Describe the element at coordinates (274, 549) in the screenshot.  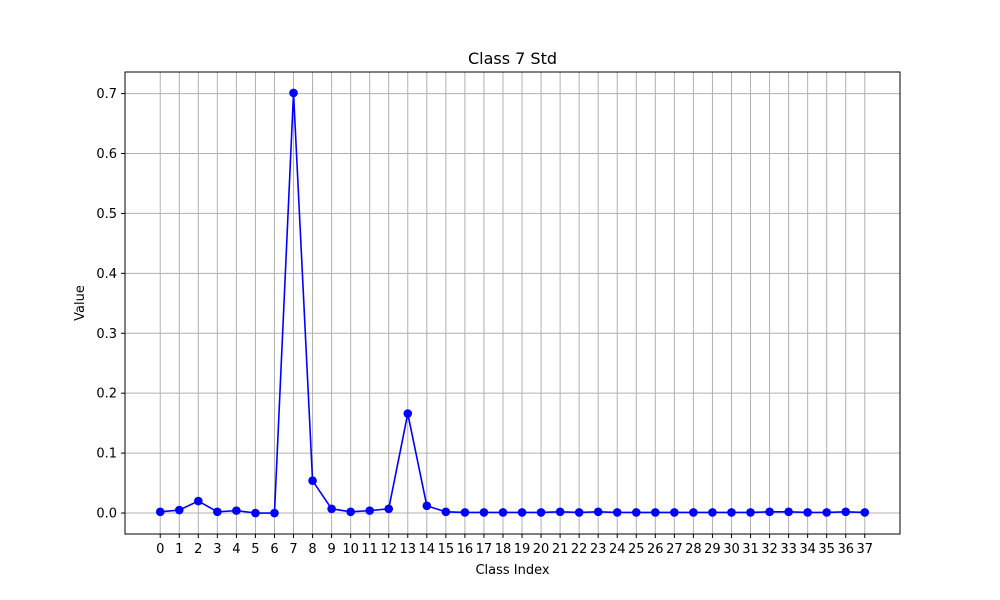
I see `x-tick-label: 6` at that location.